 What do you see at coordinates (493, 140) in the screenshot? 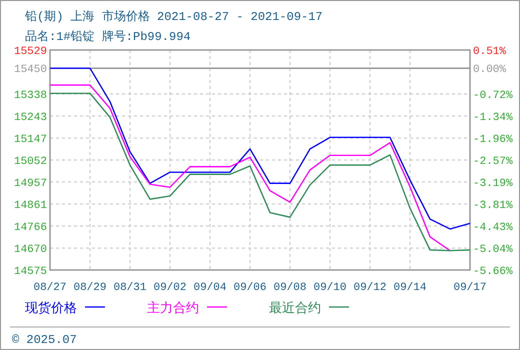
I see `y2-tick-label: -1.96%` at bounding box center [493, 140].